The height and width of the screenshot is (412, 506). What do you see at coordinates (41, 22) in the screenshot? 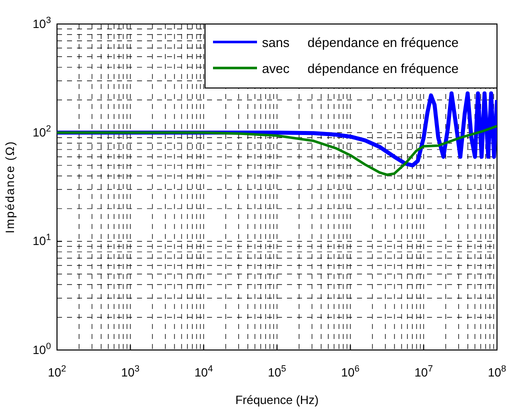
I see `y-tick-label: 10$^{3}$` at bounding box center [41, 22].